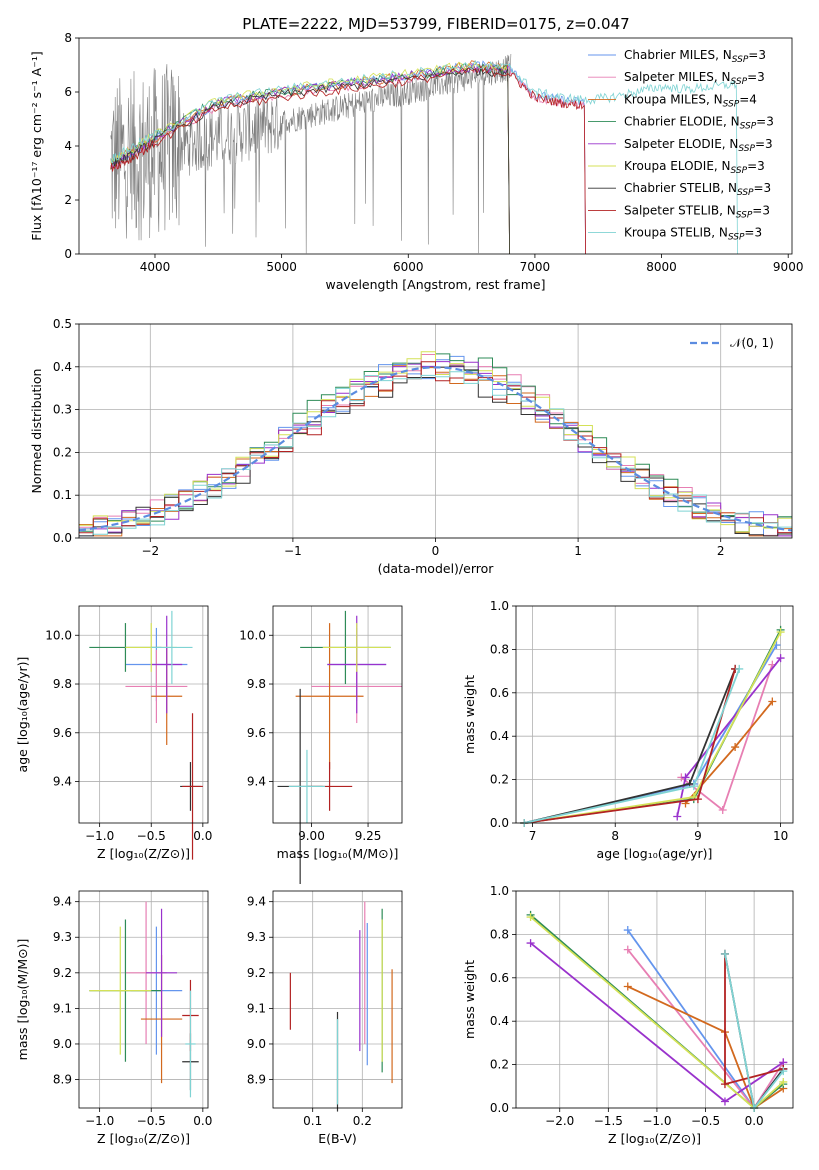 The height and width of the screenshot is (1170, 819). Describe the element at coordinates (788, 267) in the screenshot. I see `x-tick-label: 9000` at that location.